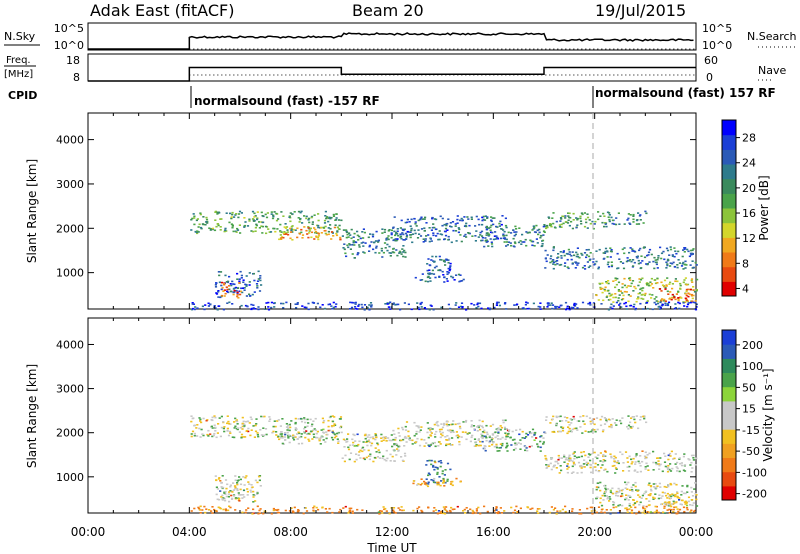 This screenshot has height=554, width=800. Describe the element at coordinates (290, 532) in the screenshot. I see `x-tick-label: 08:00` at that location.